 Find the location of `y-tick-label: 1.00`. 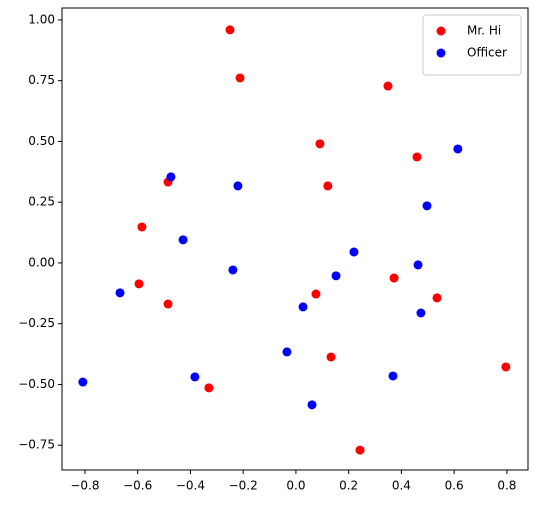

y-tick-label: 1.00 is located at coordinates (41, 19).